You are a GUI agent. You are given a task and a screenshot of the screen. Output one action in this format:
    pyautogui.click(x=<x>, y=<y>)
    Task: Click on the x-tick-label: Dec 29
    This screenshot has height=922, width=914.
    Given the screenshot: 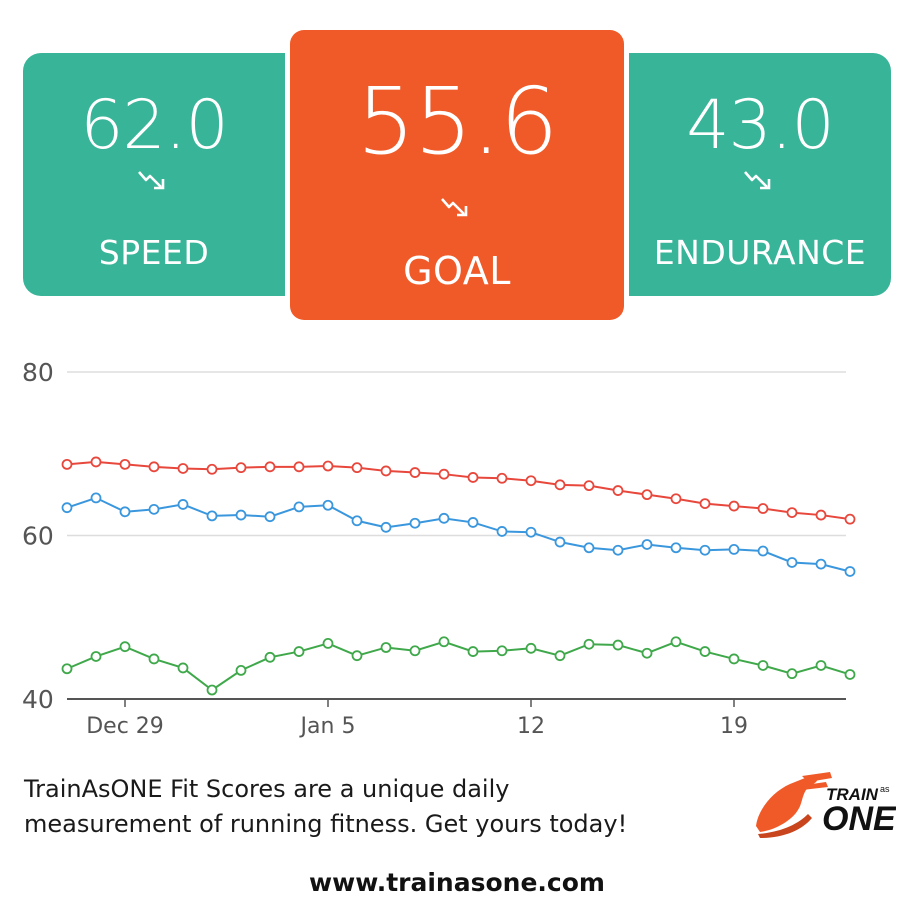 What is the action you would take?
    pyautogui.click(x=125, y=726)
    